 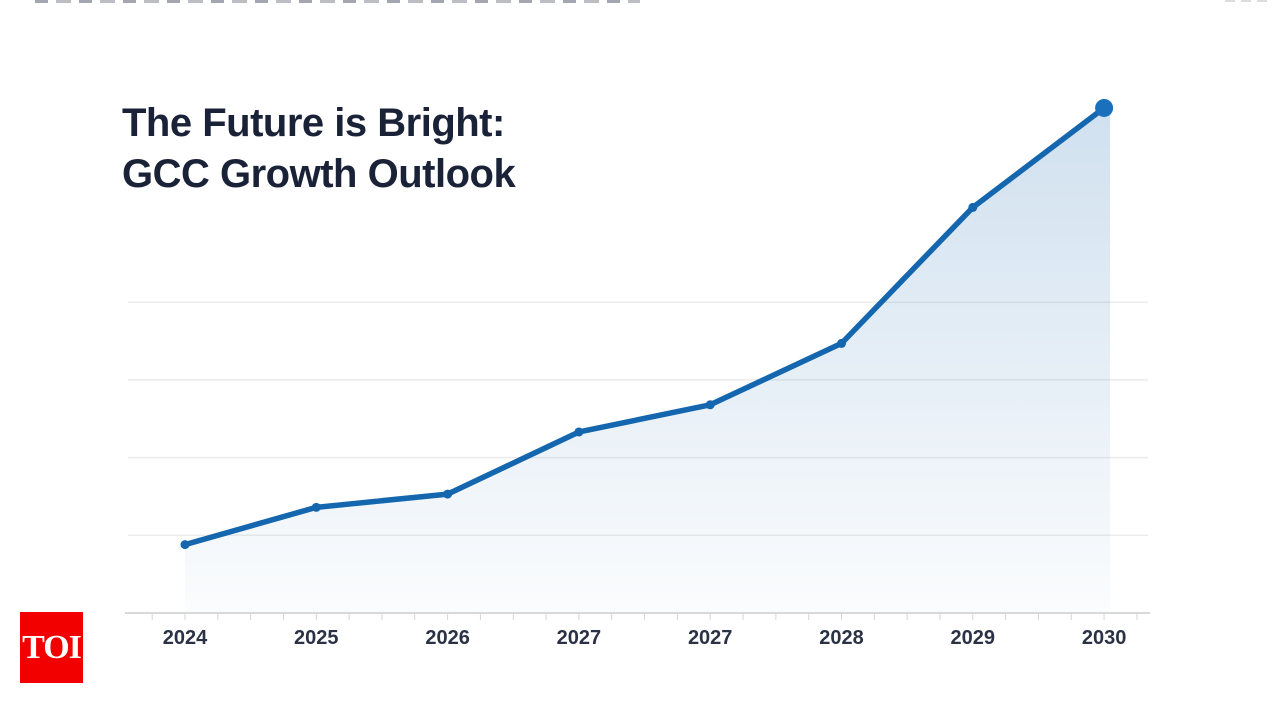 I want to click on chart-title: The Future is Bright: GCC Growth Outlook, so click(x=319, y=149).